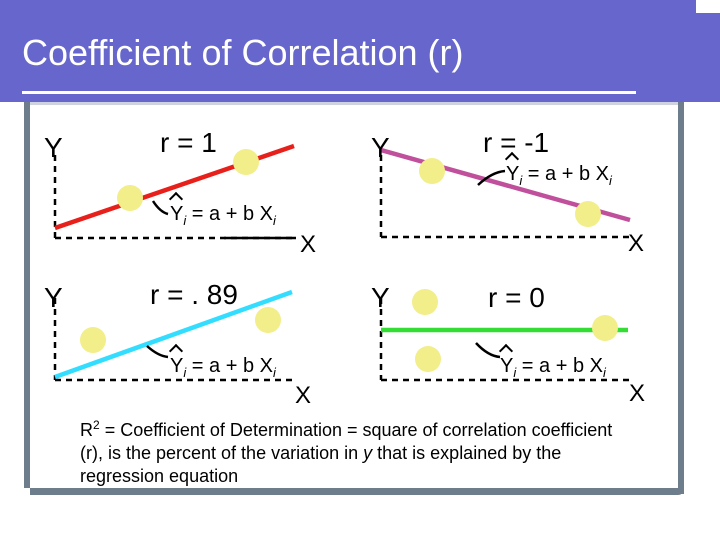  Describe the element at coordinates (188, 142) in the screenshot. I see `r-value-label: r = 1` at that location.